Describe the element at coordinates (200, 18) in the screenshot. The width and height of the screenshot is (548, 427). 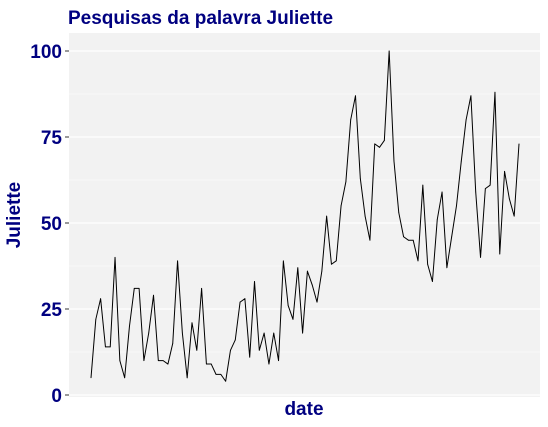
I see `chart-title: Pesquisas da palavra Juliette` at that location.